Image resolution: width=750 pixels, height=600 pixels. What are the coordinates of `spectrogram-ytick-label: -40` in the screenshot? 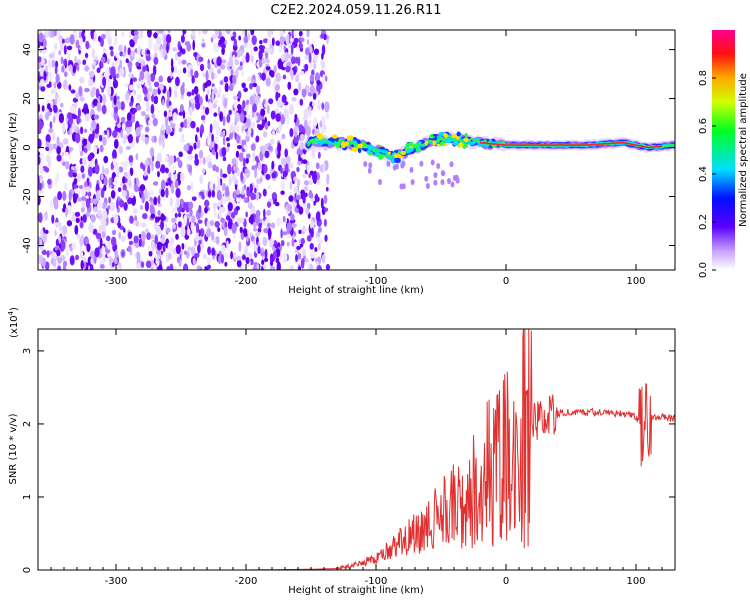 It's located at (27, 245).